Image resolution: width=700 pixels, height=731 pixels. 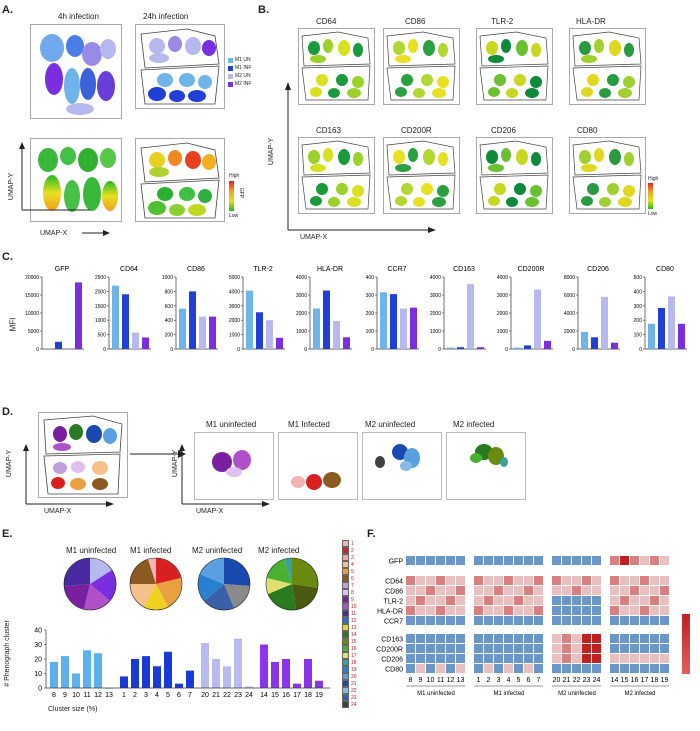 I want to click on umap-y-label-d2: UMAP-Y, so click(x=176, y=463).